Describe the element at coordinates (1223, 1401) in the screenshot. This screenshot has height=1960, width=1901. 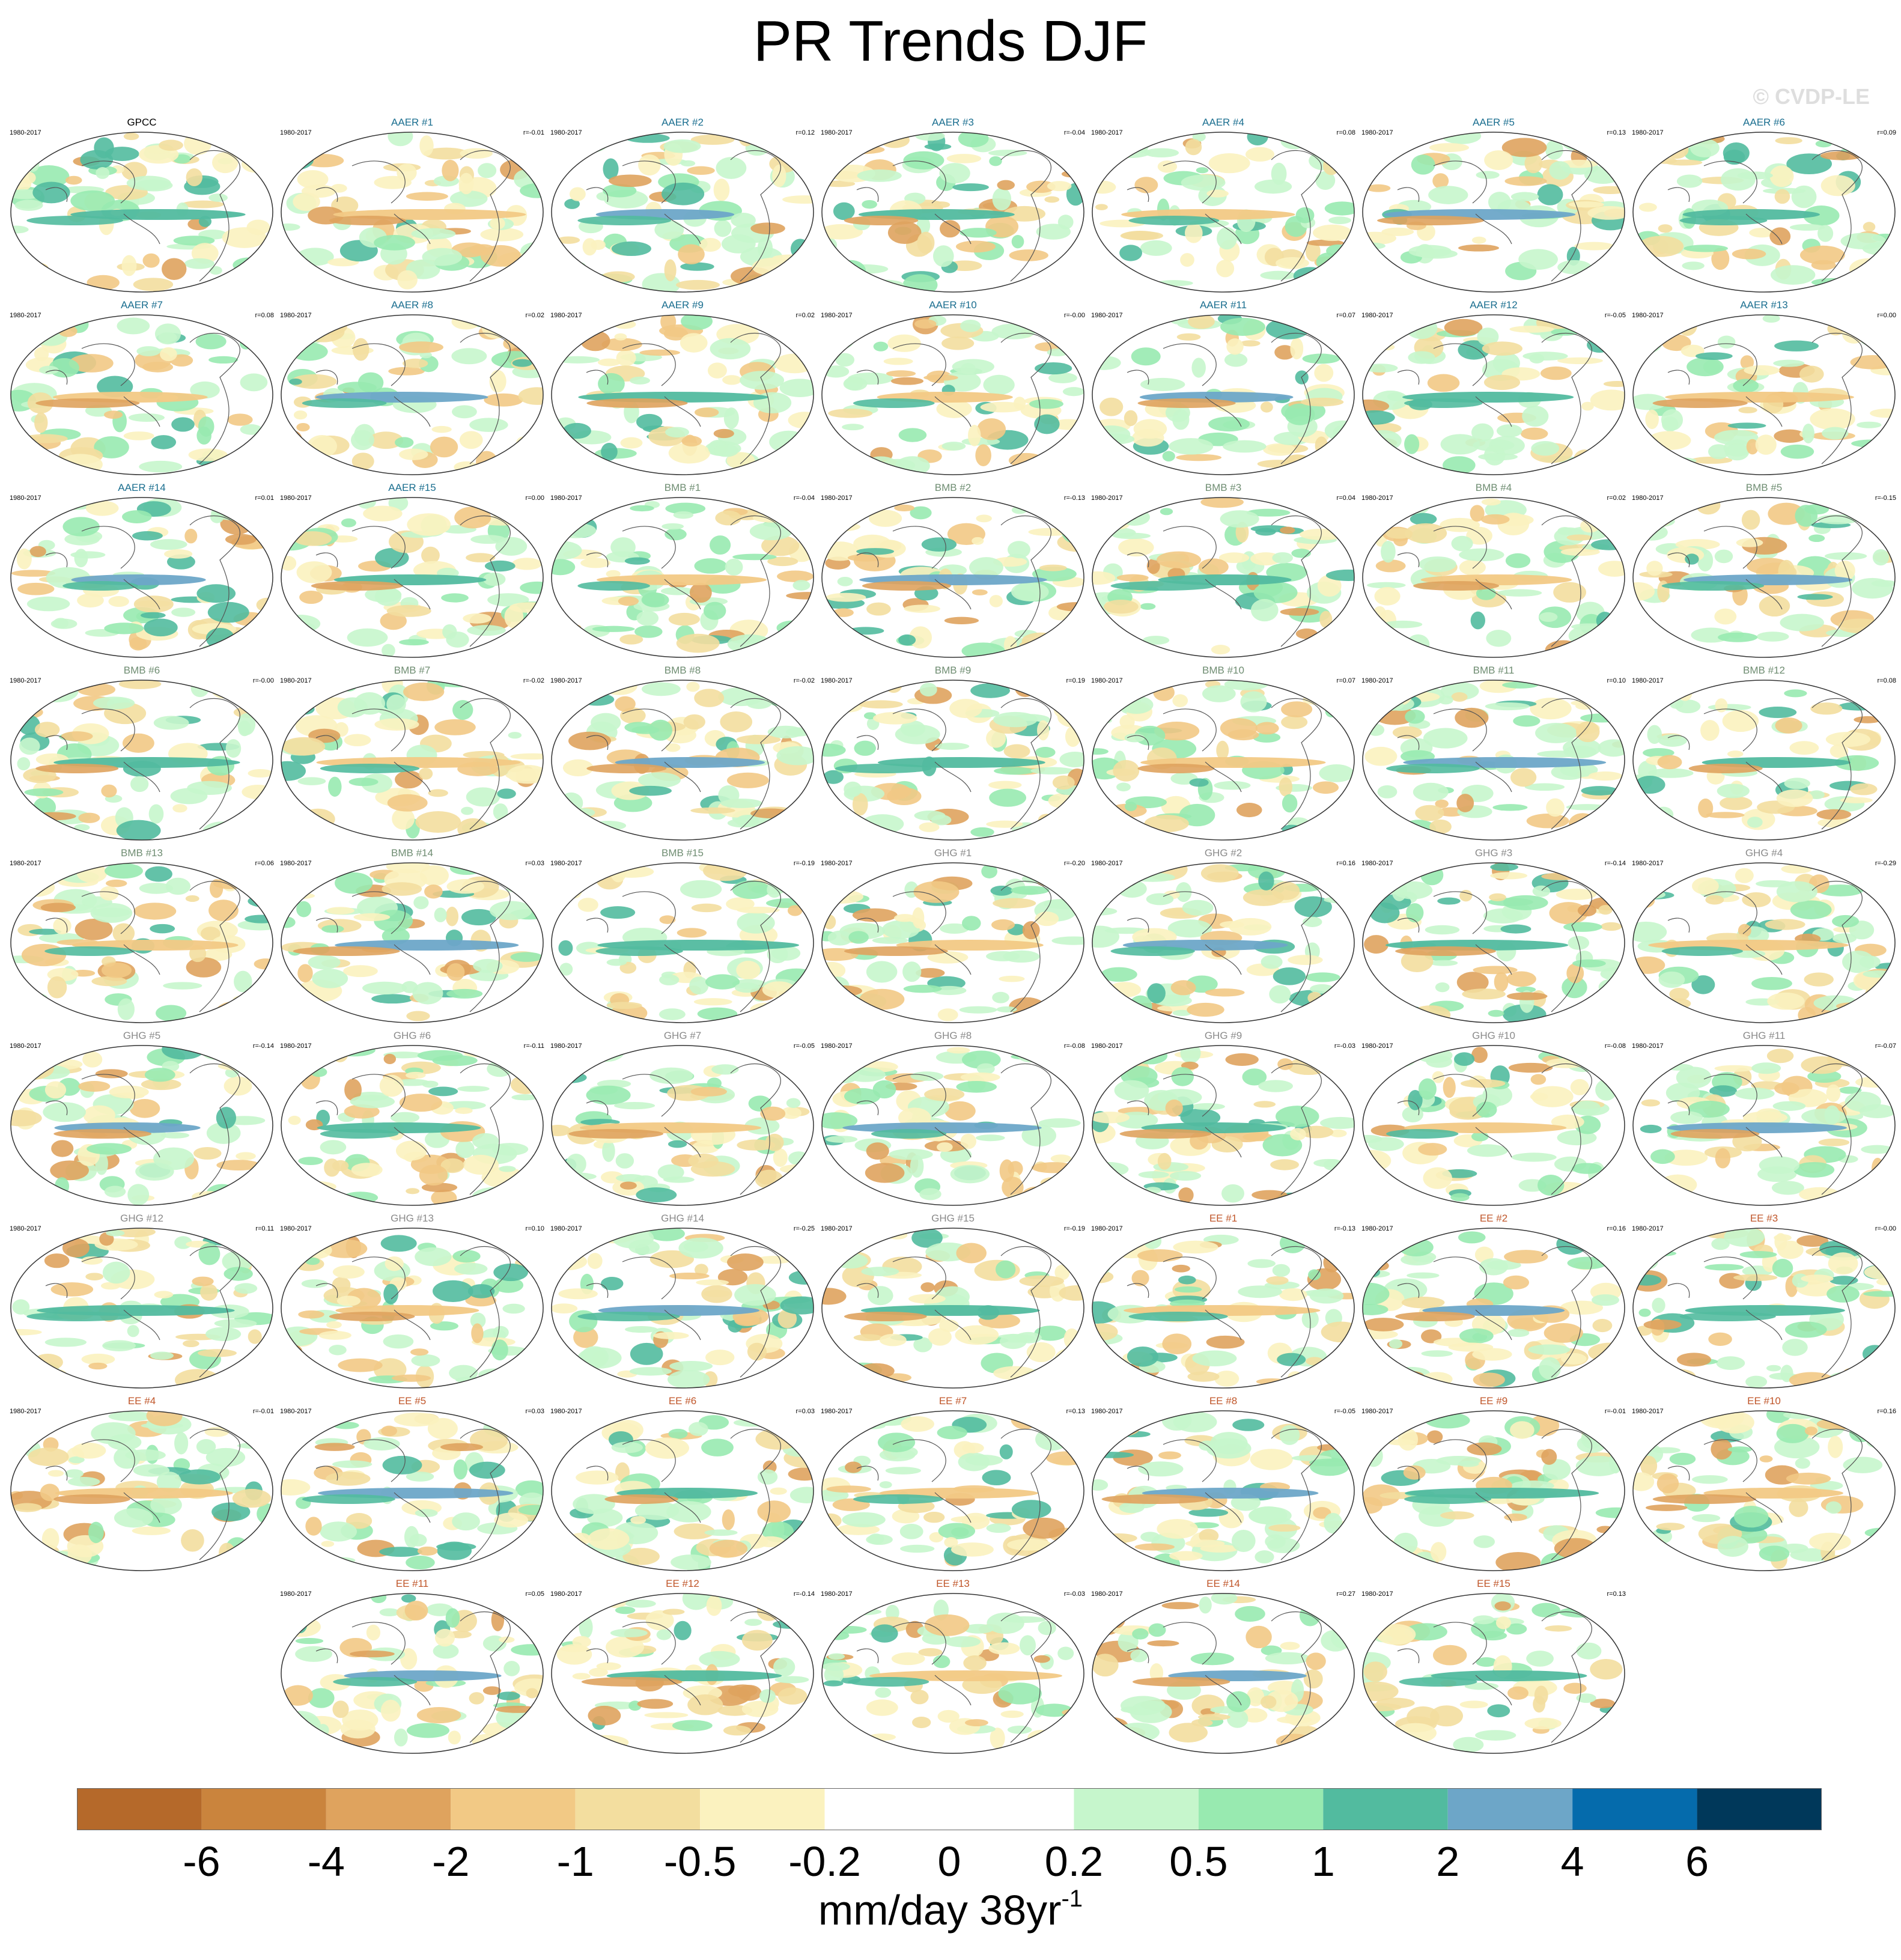
I see `panel-title: EE #8` at that location.